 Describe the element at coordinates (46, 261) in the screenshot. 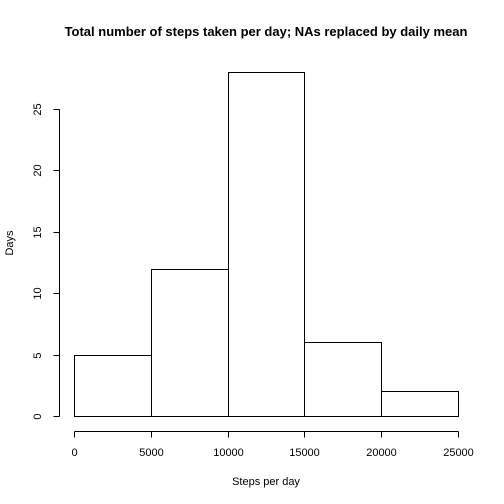

I see `y-axis: 0 5 10 15 20 25` at that location.